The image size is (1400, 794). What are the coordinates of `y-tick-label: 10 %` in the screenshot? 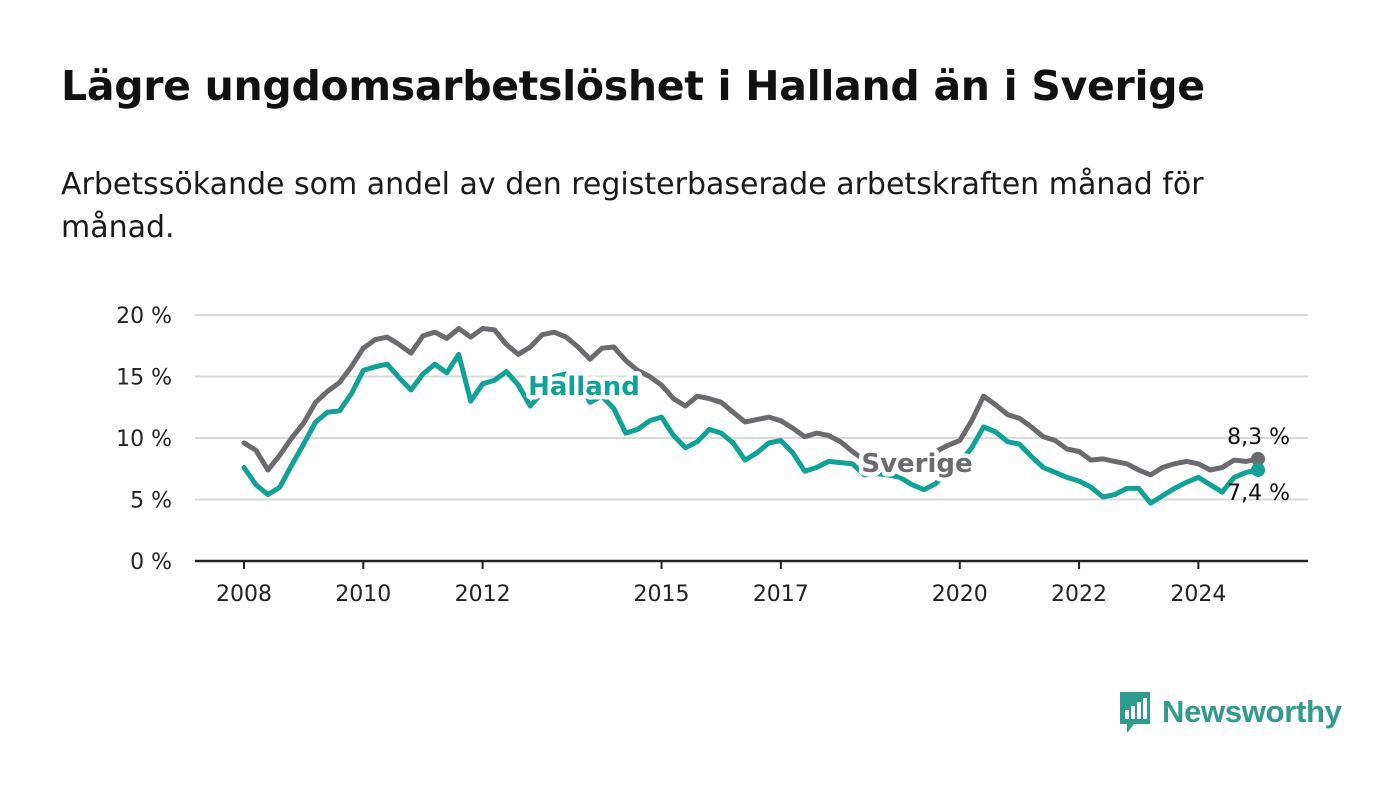 It's located at (144, 439).